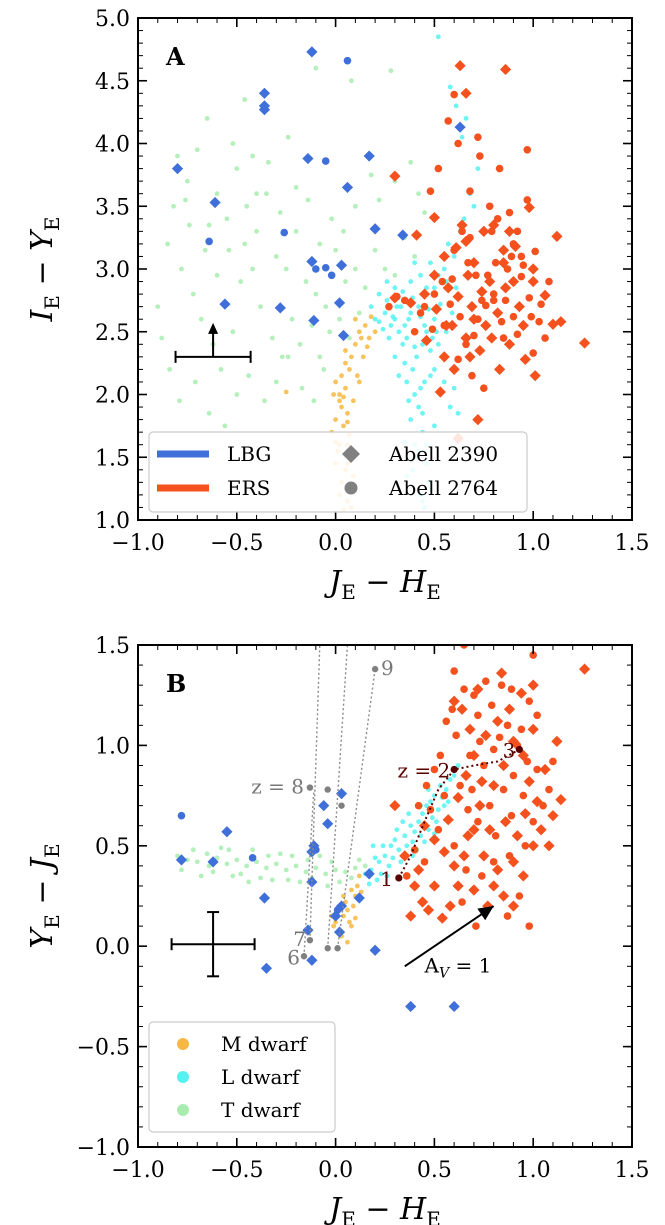 The image size is (665, 1225). What do you see at coordinates (378, 1208) in the screenshot?
I see `x-axis-title-op: −` at bounding box center [378, 1208].